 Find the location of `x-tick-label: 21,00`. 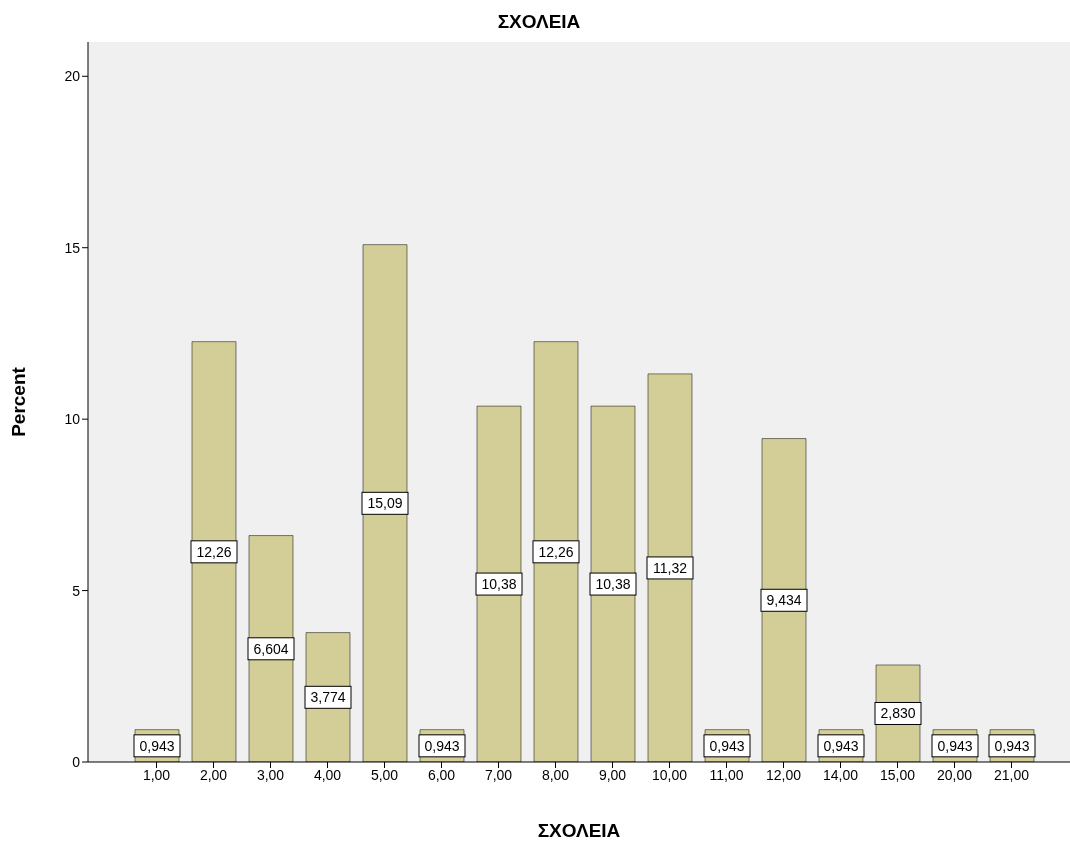

x-tick-label: 21,00 is located at coordinates (1011, 774).